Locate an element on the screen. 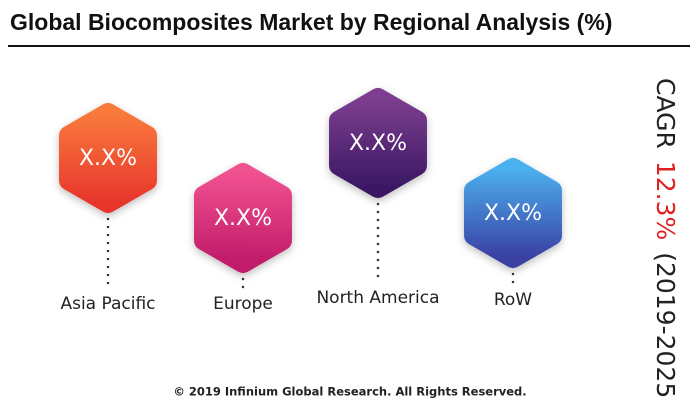 The width and height of the screenshot is (700, 400). cagr-text: CAGR 12.3% (2019-2025) is located at coordinates (665, 239).